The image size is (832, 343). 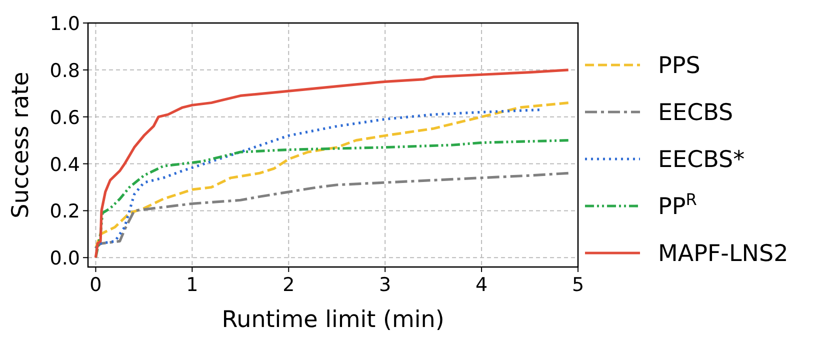 What do you see at coordinates (578, 285) in the screenshot?
I see `x-tick-label: 5` at bounding box center [578, 285].